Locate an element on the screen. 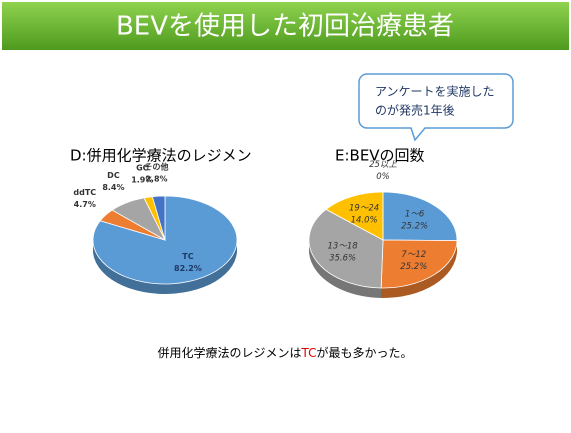 This screenshot has width=571, height=433. value-label: 82.2% is located at coordinates (188, 268).